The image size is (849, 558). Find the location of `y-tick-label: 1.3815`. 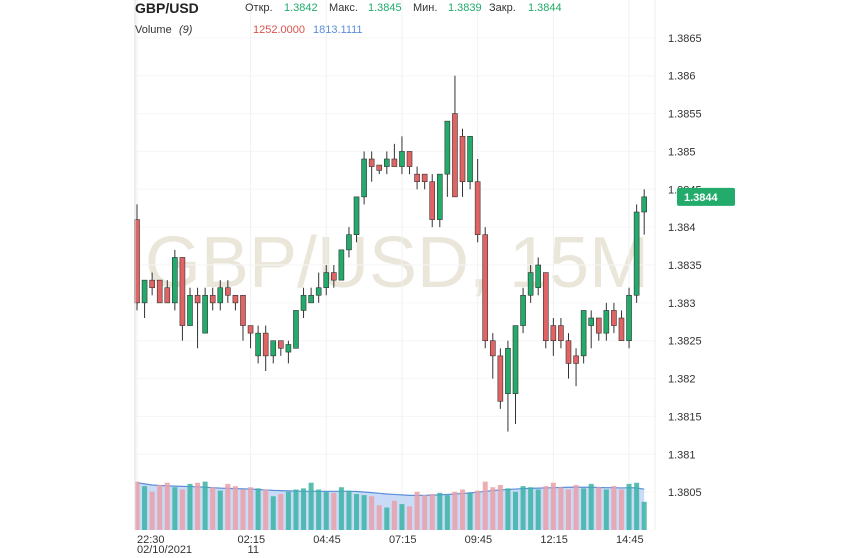

y-tick-label: 1.3815 is located at coordinates (685, 417).